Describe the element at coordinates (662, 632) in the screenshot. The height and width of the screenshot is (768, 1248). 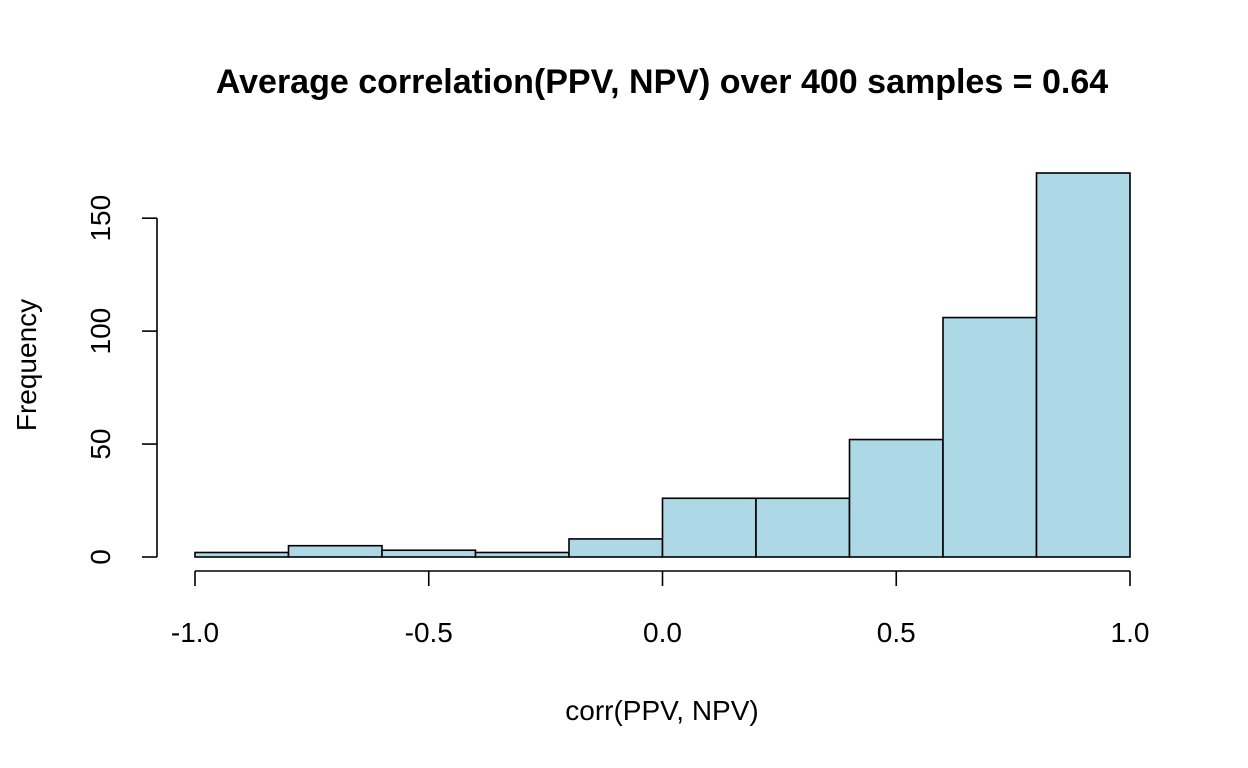
I see `x-tick-label: 0.0` at that location.